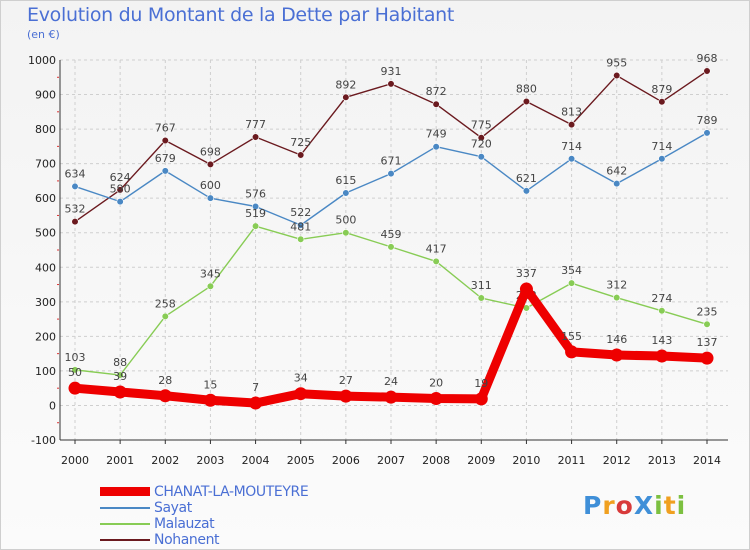 The width and height of the screenshot is (750, 550). What do you see at coordinates (75, 173) in the screenshot?
I see `data-label: 634` at bounding box center [75, 173].